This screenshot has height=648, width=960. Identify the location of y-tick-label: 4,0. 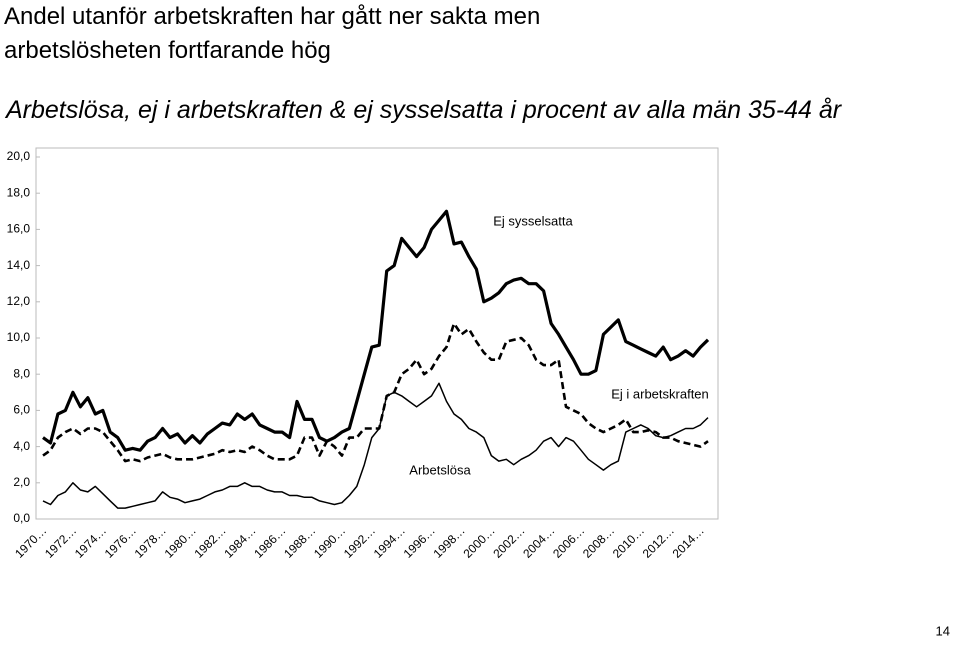
(21, 446).